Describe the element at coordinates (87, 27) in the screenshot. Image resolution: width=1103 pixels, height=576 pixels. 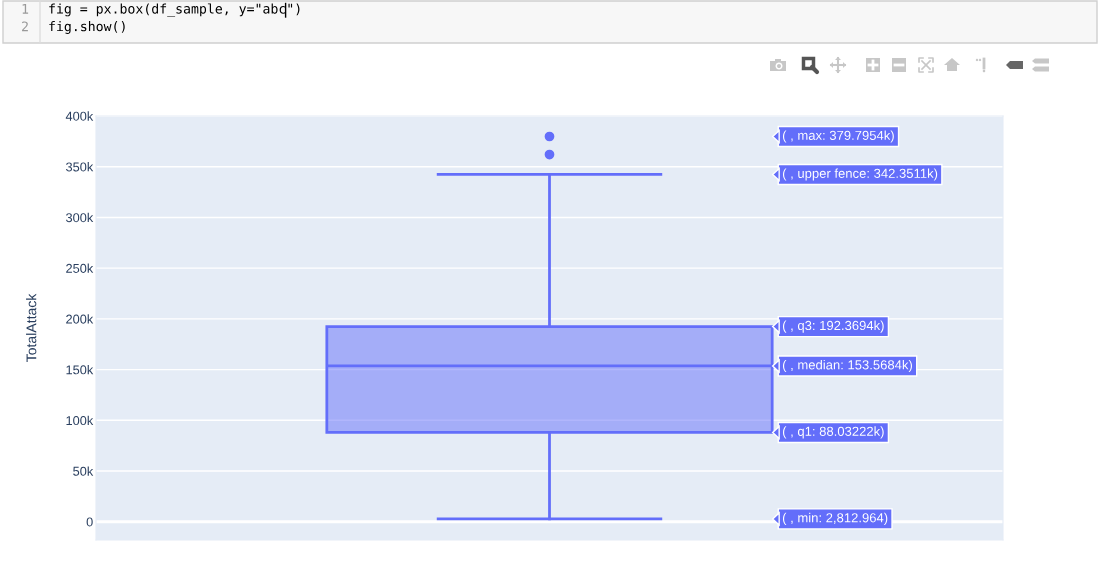
I see `text: fig.show()` at that location.